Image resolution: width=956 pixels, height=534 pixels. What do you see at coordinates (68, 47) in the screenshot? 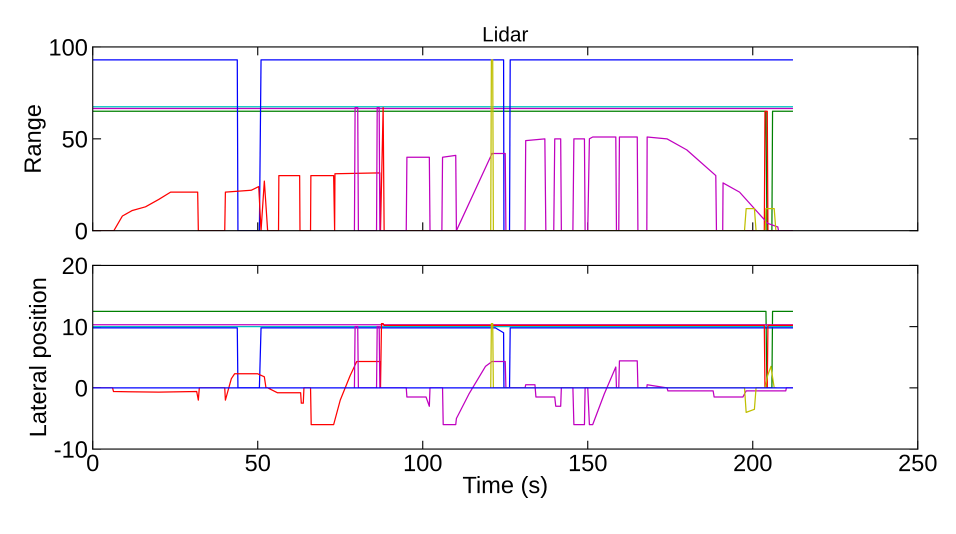
I see `y-tick-label: 100` at bounding box center [68, 47].